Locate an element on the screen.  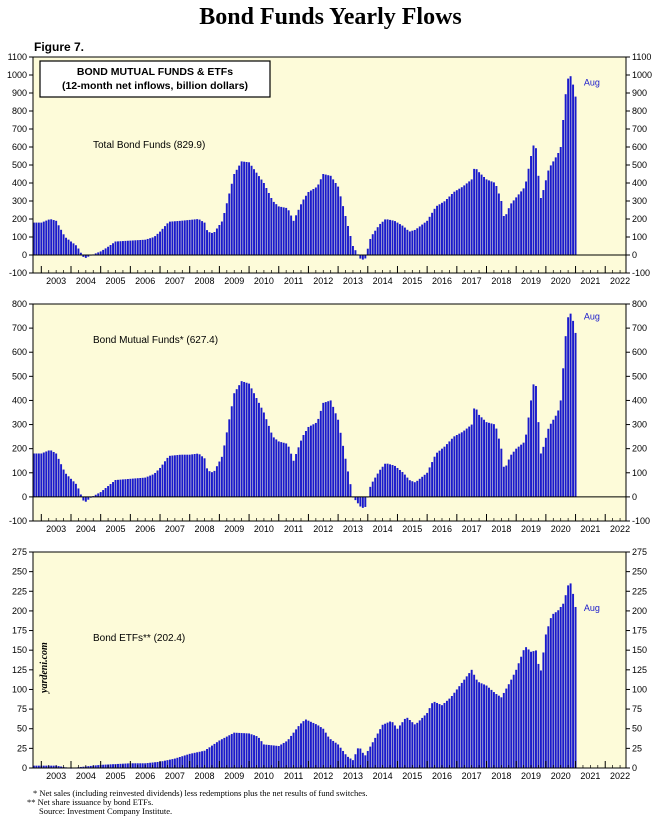
y-tick-label-left: -100 is located at coordinates (18, 273).